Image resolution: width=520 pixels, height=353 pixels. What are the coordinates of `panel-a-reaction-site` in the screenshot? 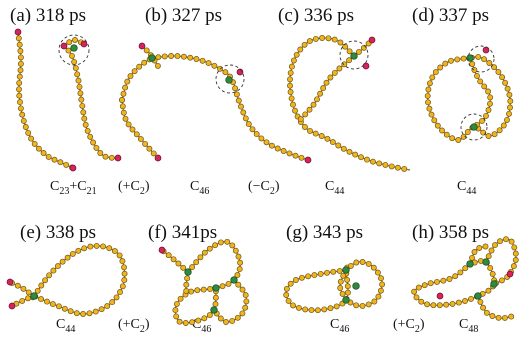 It's located at (74, 50).